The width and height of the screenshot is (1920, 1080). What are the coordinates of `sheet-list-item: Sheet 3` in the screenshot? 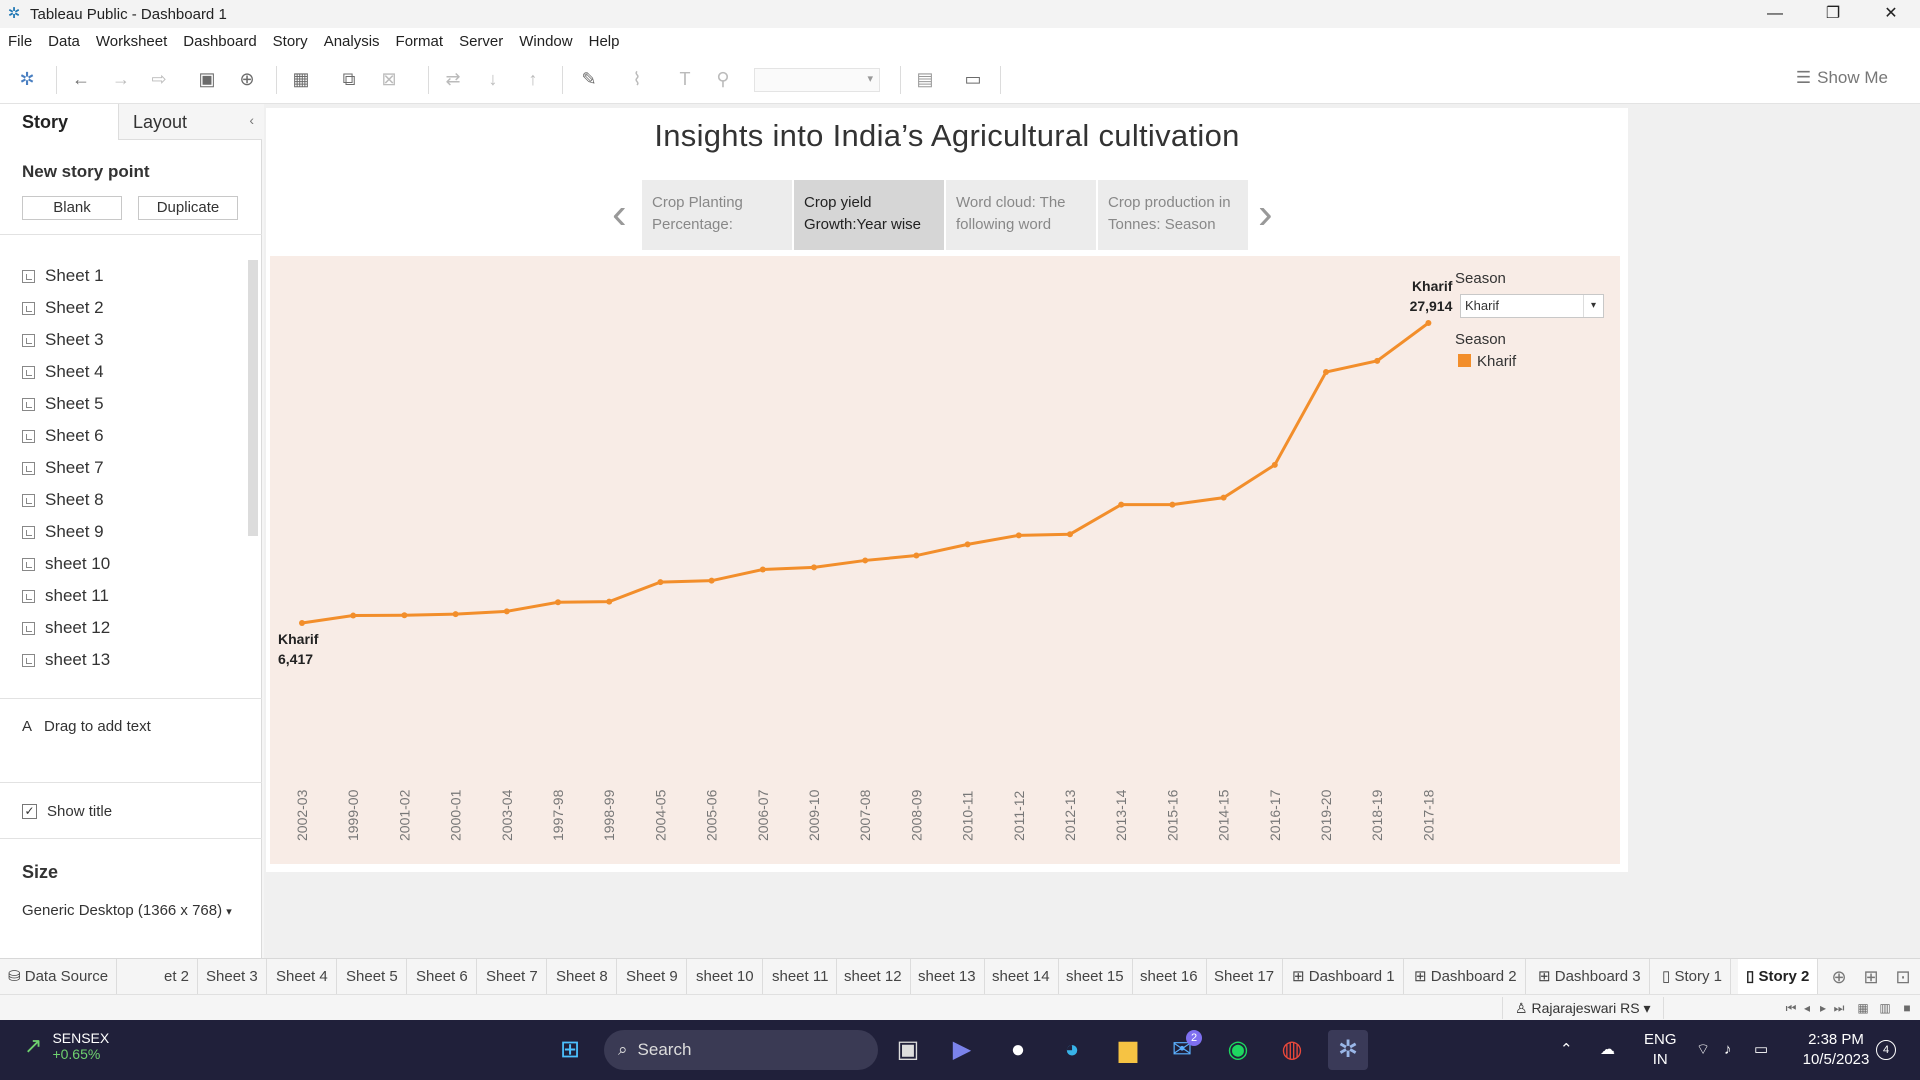 It's located at (124, 340).